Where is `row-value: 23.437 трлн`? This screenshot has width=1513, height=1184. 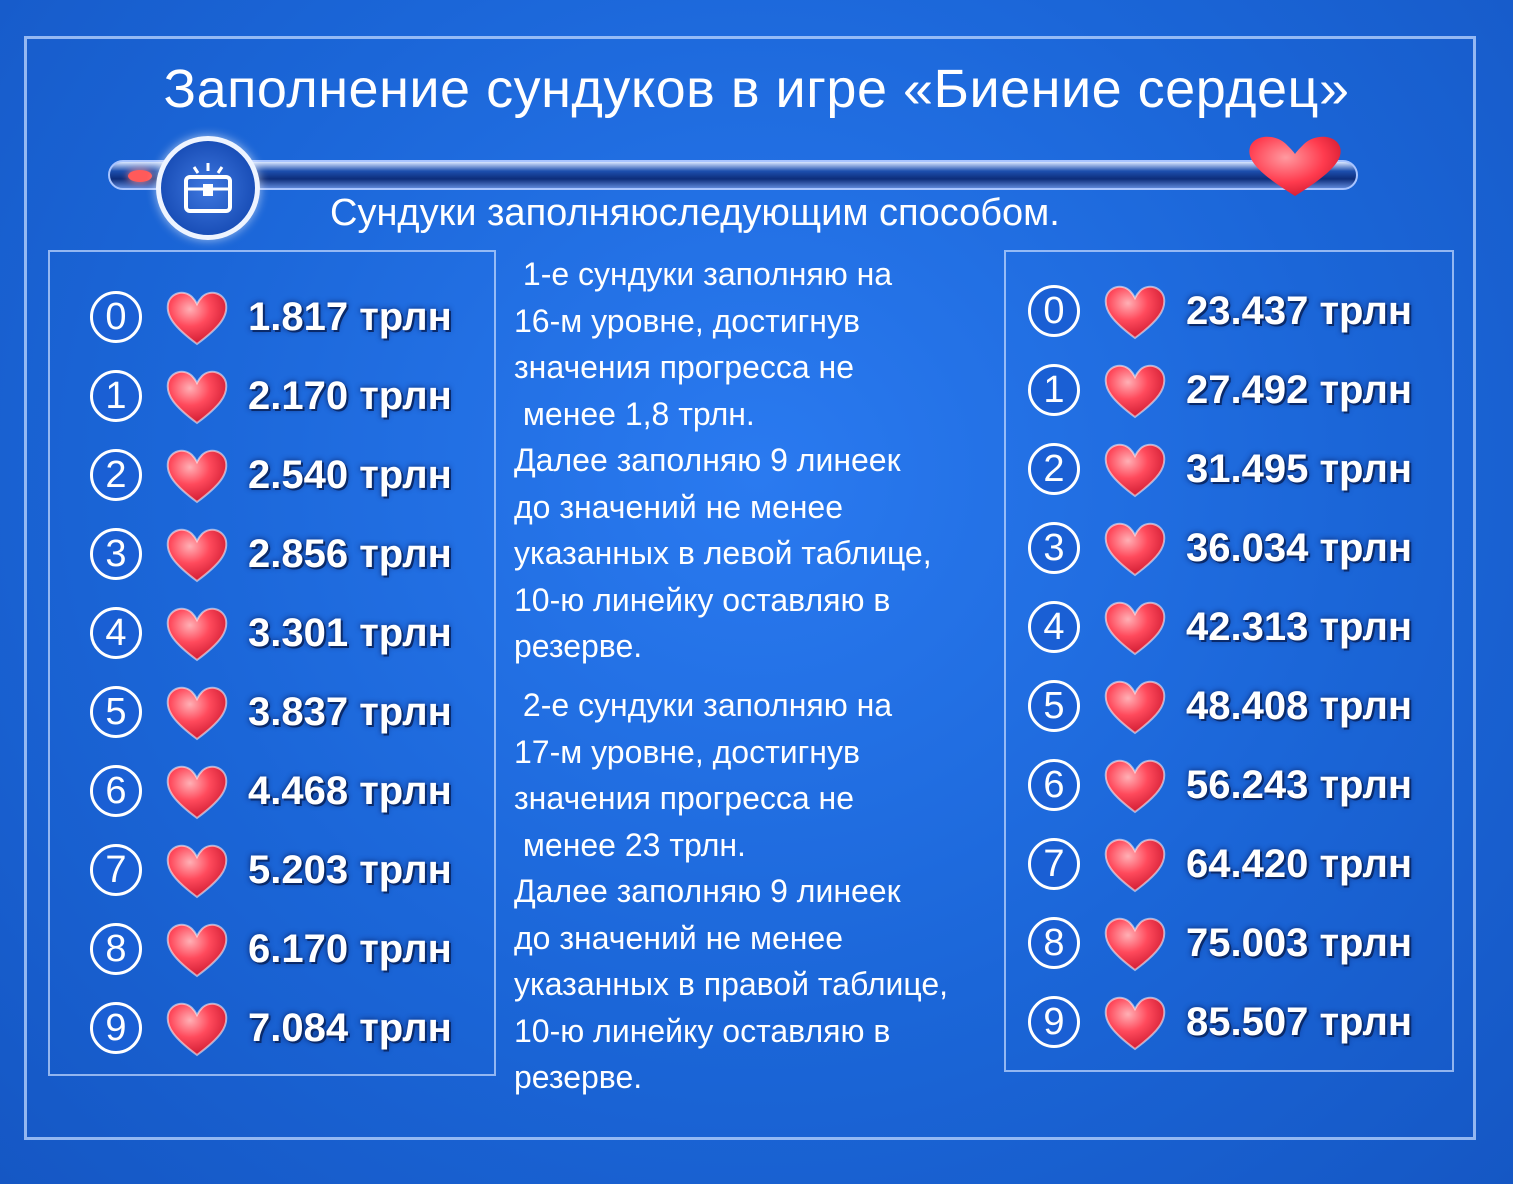 row-value: 23.437 трлн is located at coordinates (1299, 310).